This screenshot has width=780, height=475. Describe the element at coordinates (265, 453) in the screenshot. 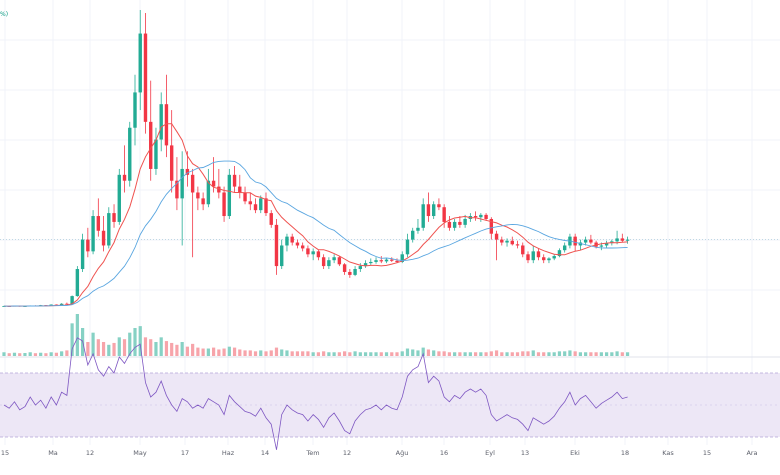

I see `x-tick-label: 14` at that location.